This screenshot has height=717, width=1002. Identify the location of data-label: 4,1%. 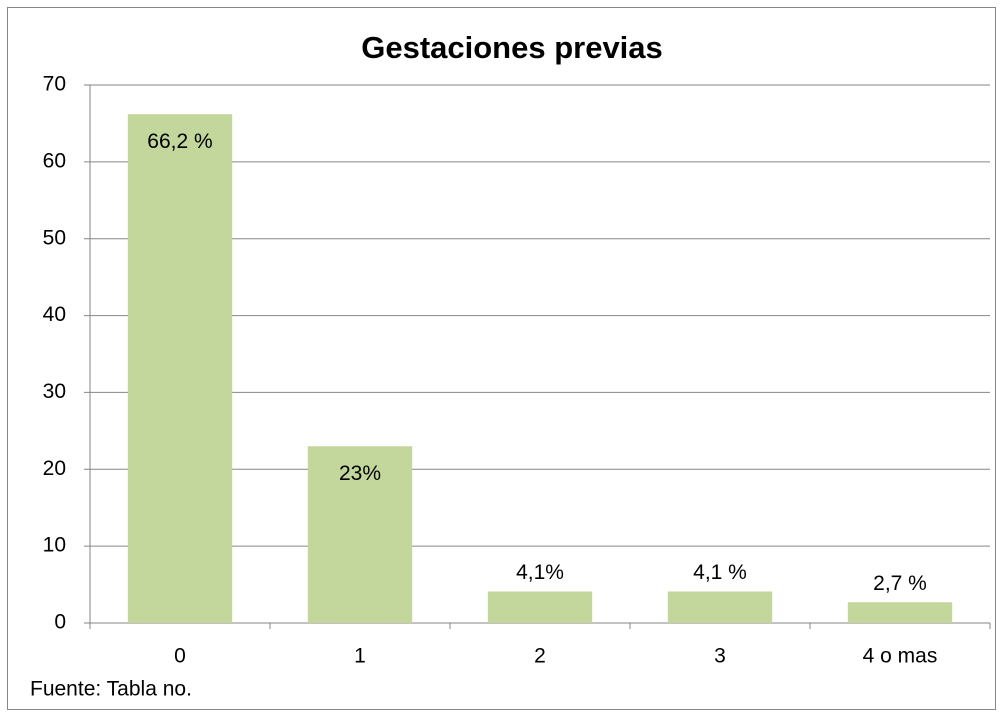
(540, 572).